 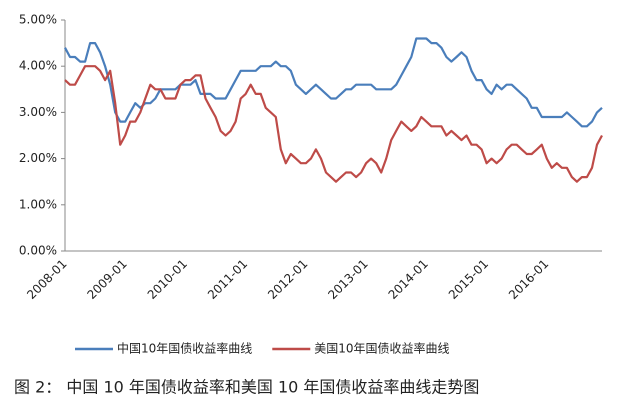 I want to click on x-tick-label: 2016-01, so click(x=528, y=279).